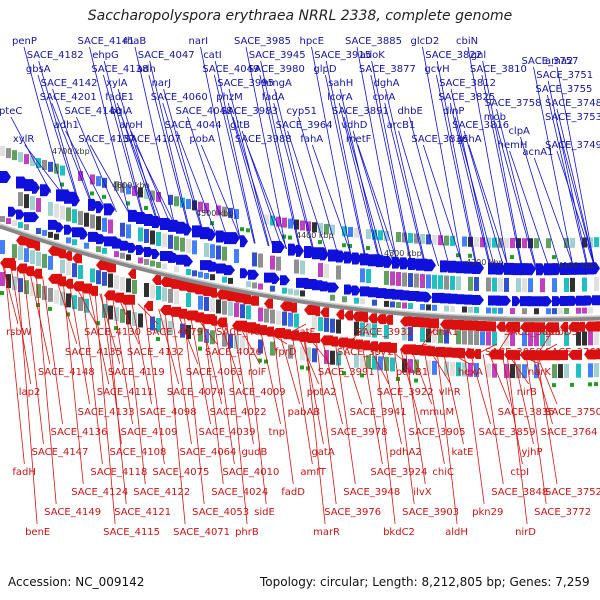 The width and height of the screenshot is (600, 600). I want to click on forward-gene-label: SACE_3810, so click(498, 69).